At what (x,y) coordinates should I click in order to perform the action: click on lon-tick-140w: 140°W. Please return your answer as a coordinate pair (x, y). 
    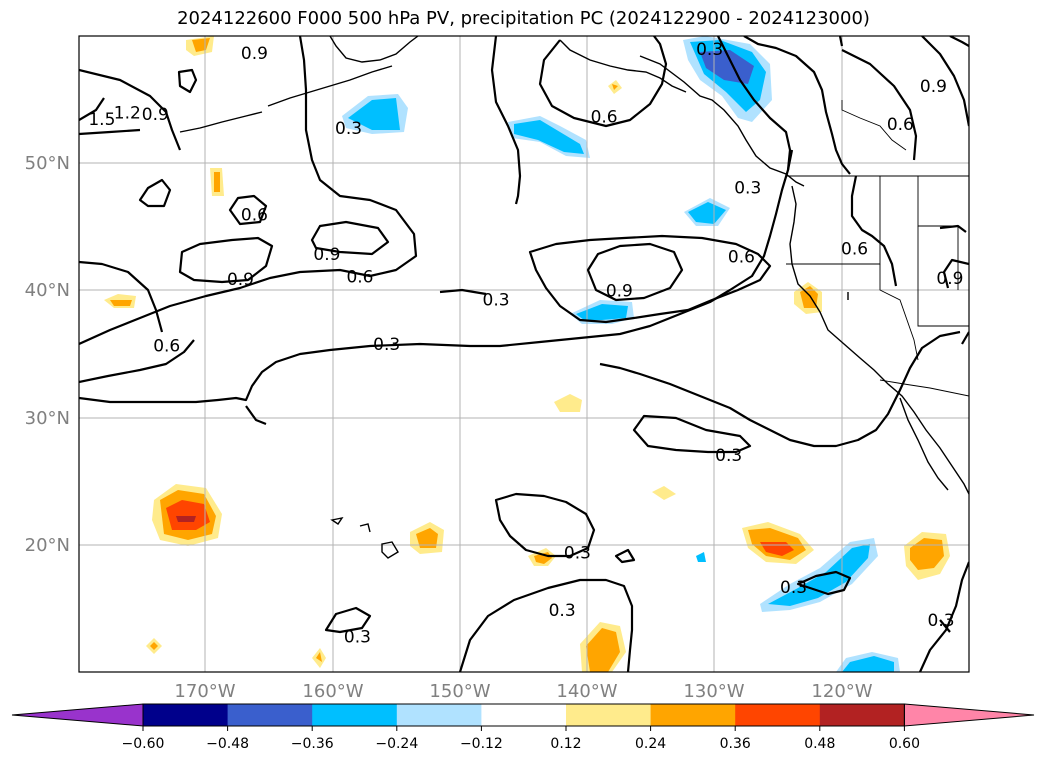
    Looking at the image, I should click on (586, 691).